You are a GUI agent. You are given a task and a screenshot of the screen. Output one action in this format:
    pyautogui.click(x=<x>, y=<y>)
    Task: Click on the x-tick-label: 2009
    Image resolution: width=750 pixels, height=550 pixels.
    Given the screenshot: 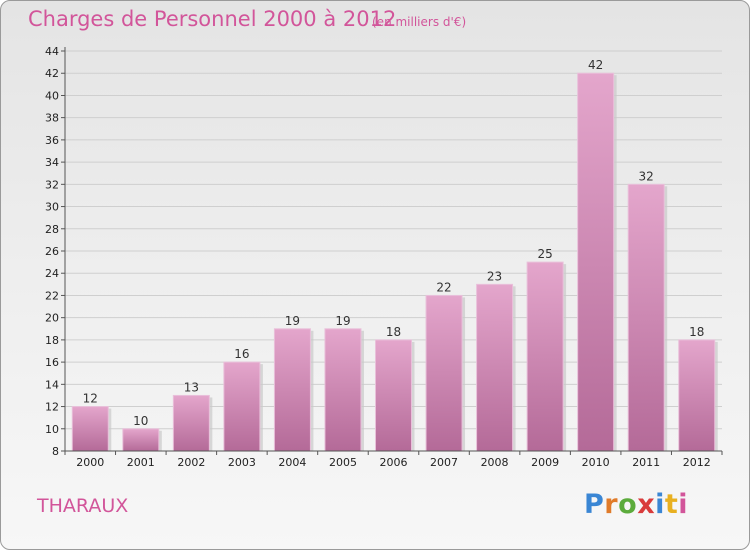 What is the action you would take?
    pyautogui.click(x=545, y=462)
    